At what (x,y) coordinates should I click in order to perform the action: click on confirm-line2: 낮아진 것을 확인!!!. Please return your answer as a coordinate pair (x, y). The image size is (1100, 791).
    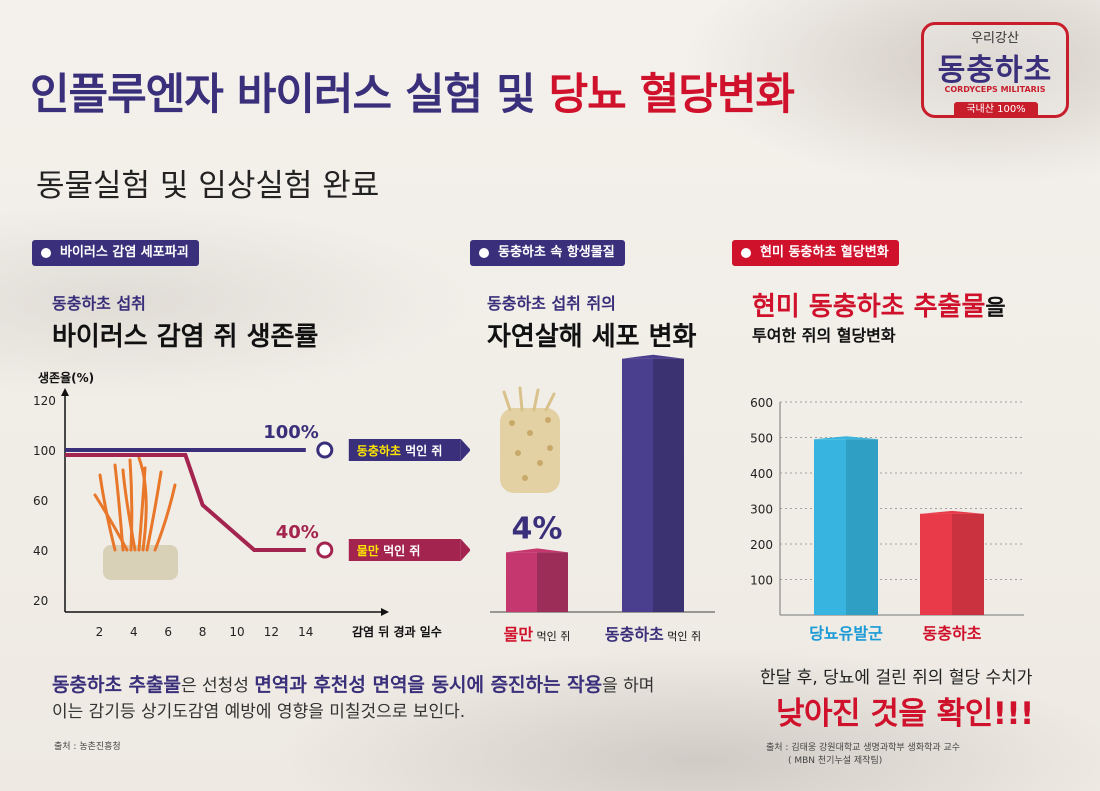
    Looking at the image, I should click on (905, 714).